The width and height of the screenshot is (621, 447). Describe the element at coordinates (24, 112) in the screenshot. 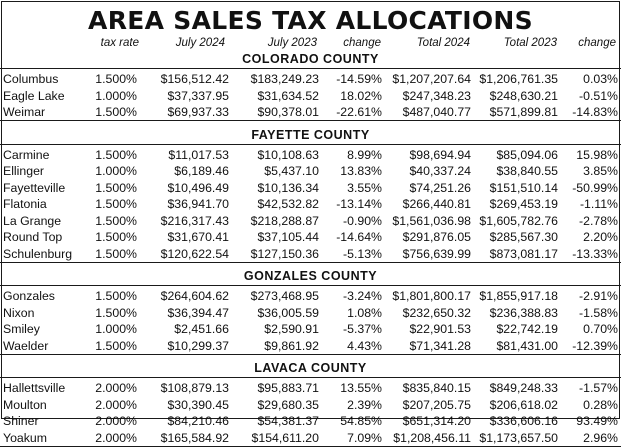

I see `city-name: Weimar` at that location.